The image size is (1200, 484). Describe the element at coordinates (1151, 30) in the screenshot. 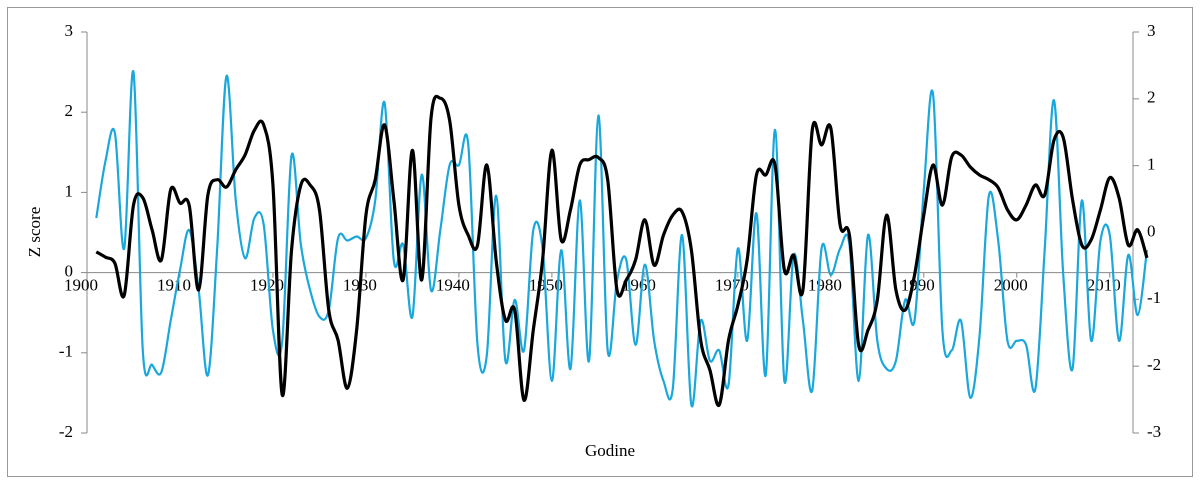

I see `y2-tick-label: 3` at that location.